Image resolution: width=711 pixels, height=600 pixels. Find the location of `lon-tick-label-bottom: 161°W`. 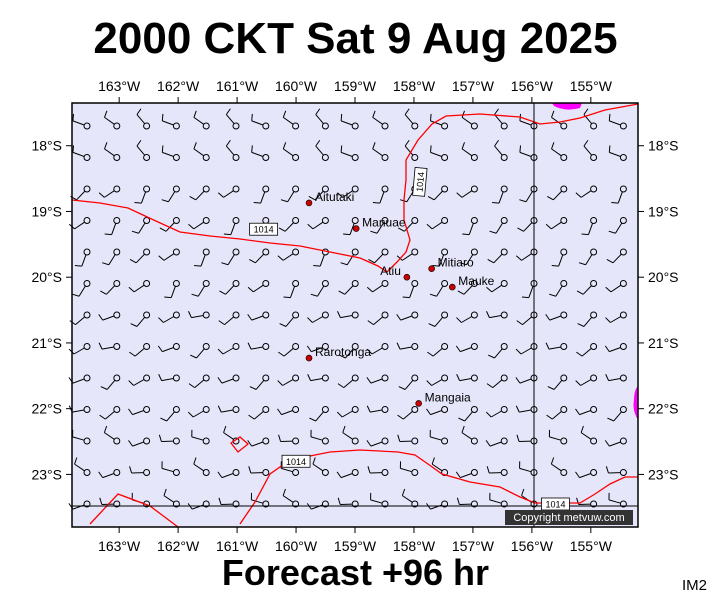

lon-tick-label-bottom: 161°W is located at coordinates (237, 546).